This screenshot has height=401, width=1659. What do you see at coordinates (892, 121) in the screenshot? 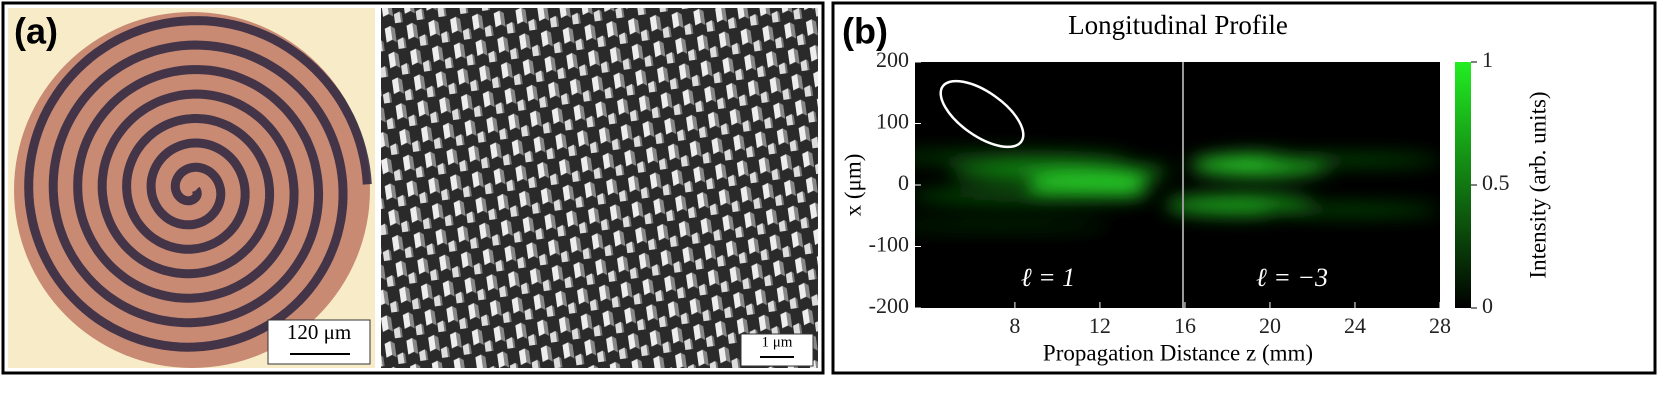
I see `y-tick-label: 100` at bounding box center [892, 121].